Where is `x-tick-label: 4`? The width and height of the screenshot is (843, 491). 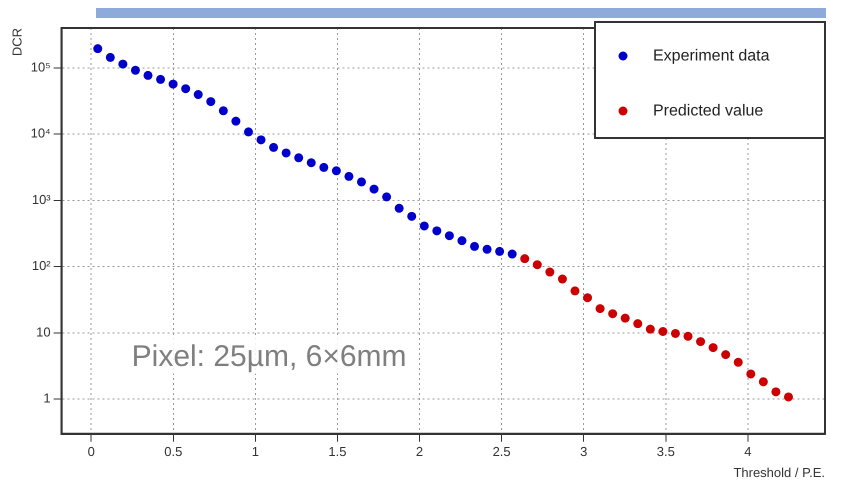 x-tick-label: 4 is located at coordinates (748, 452).